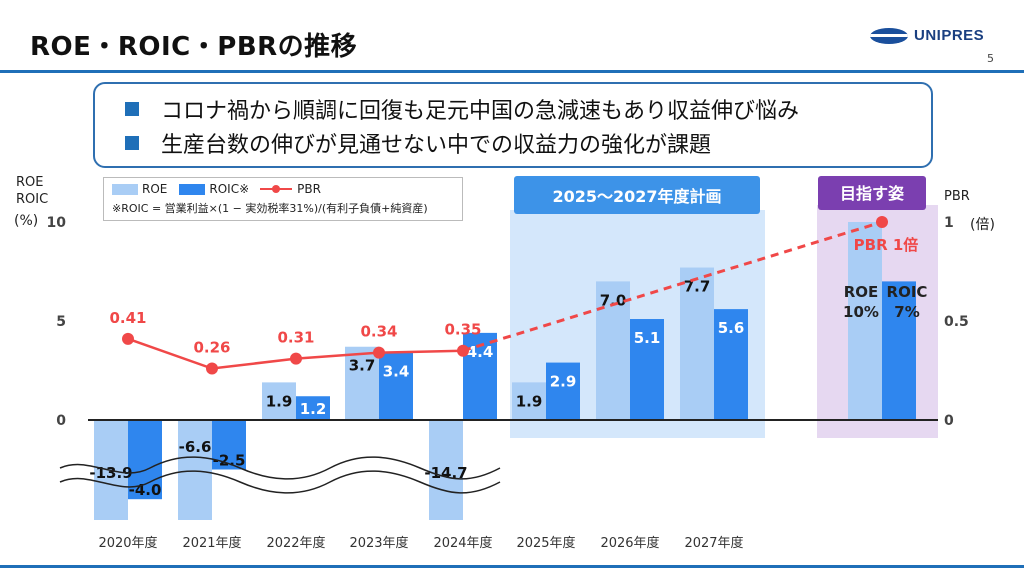 The width and height of the screenshot is (1024, 574). Describe the element at coordinates (211, 543) in the screenshot. I see `x-axis-category-label: 2021年度` at that location.